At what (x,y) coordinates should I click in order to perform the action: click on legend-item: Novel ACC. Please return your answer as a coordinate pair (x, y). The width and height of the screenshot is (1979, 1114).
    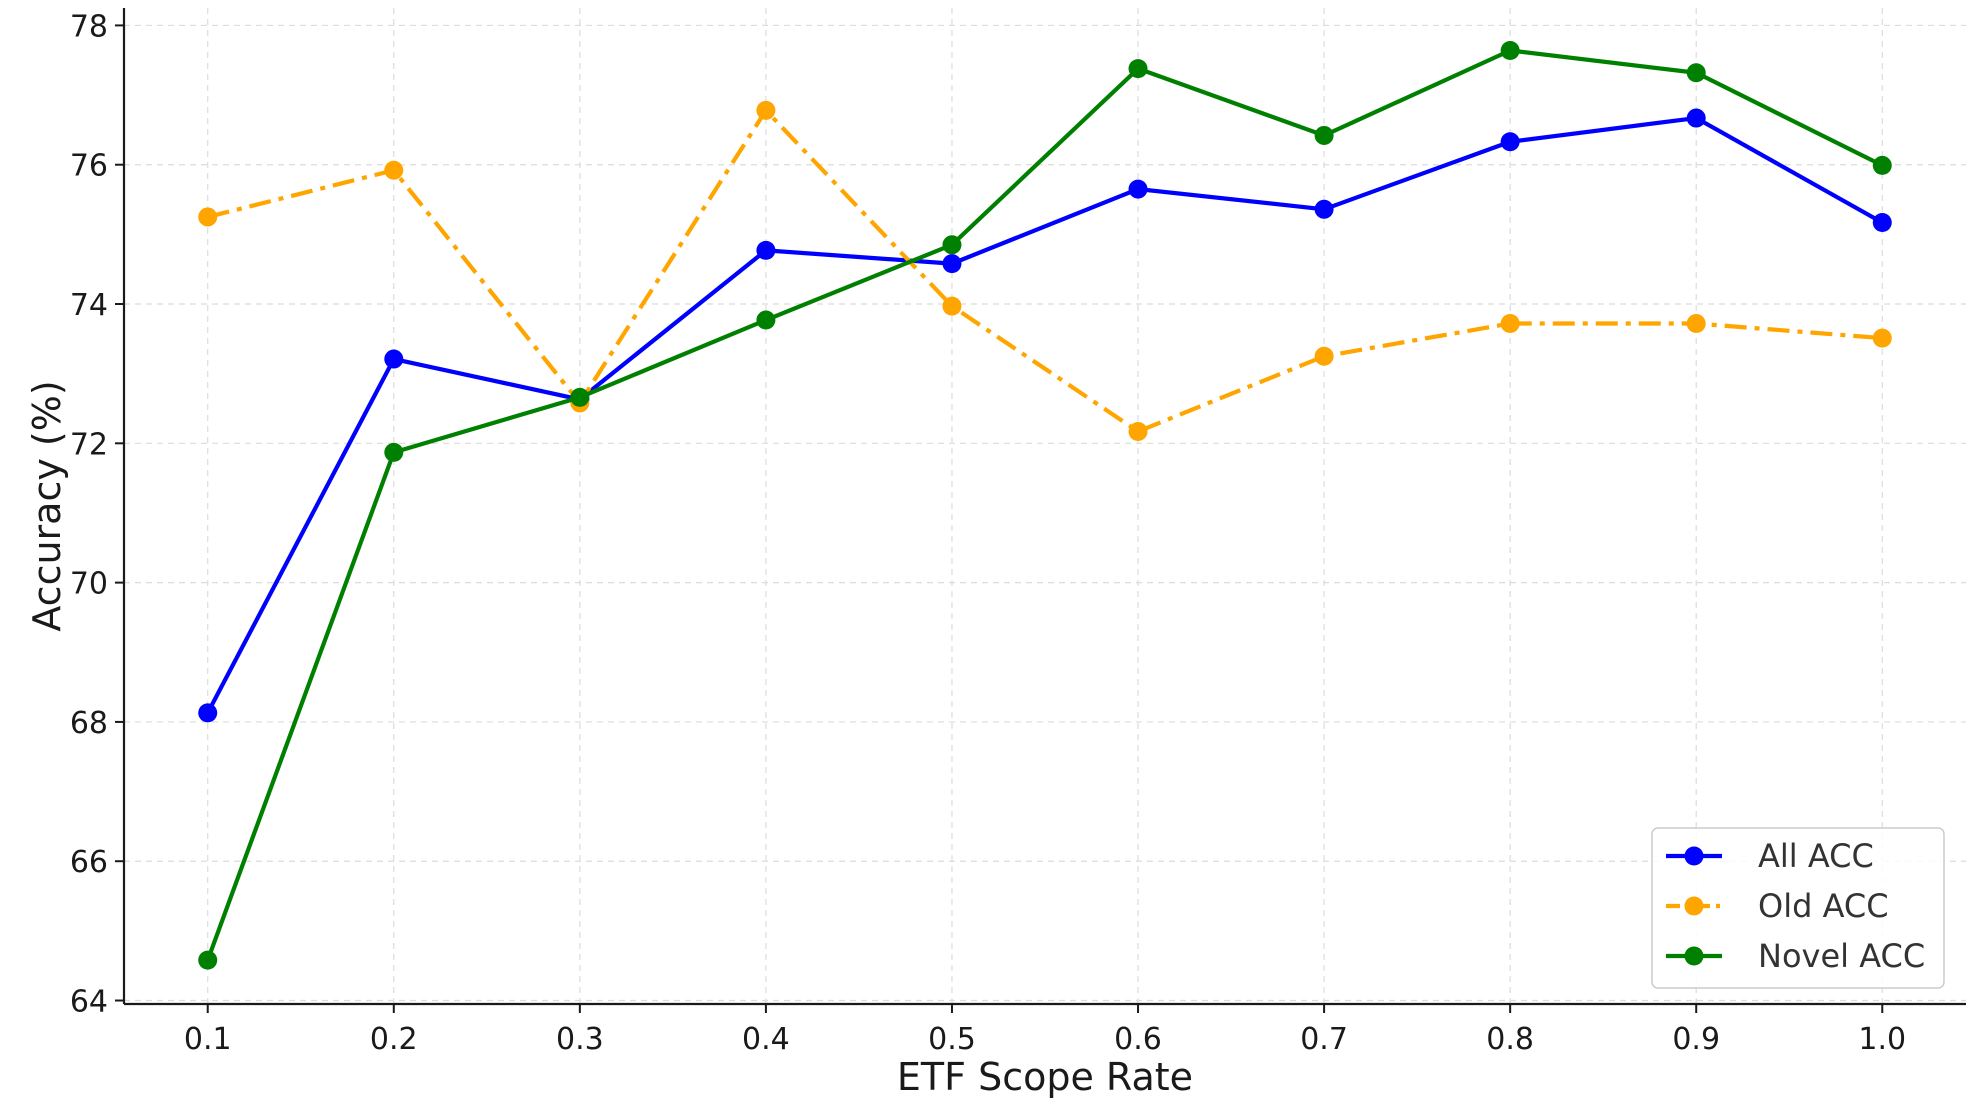
    Looking at the image, I should click on (1795, 956).